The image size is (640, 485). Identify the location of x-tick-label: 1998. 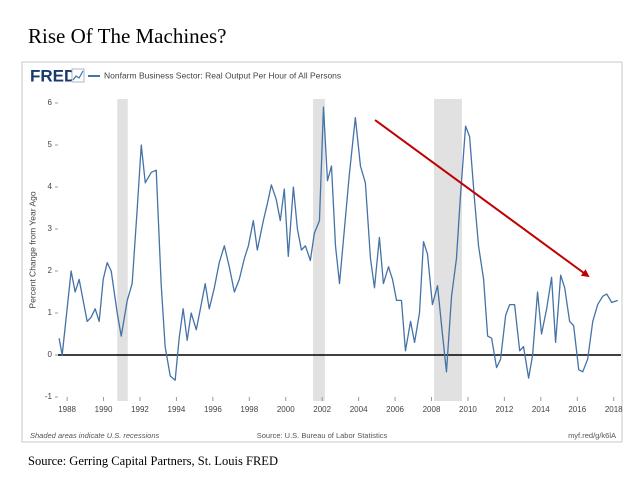
(249, 409).